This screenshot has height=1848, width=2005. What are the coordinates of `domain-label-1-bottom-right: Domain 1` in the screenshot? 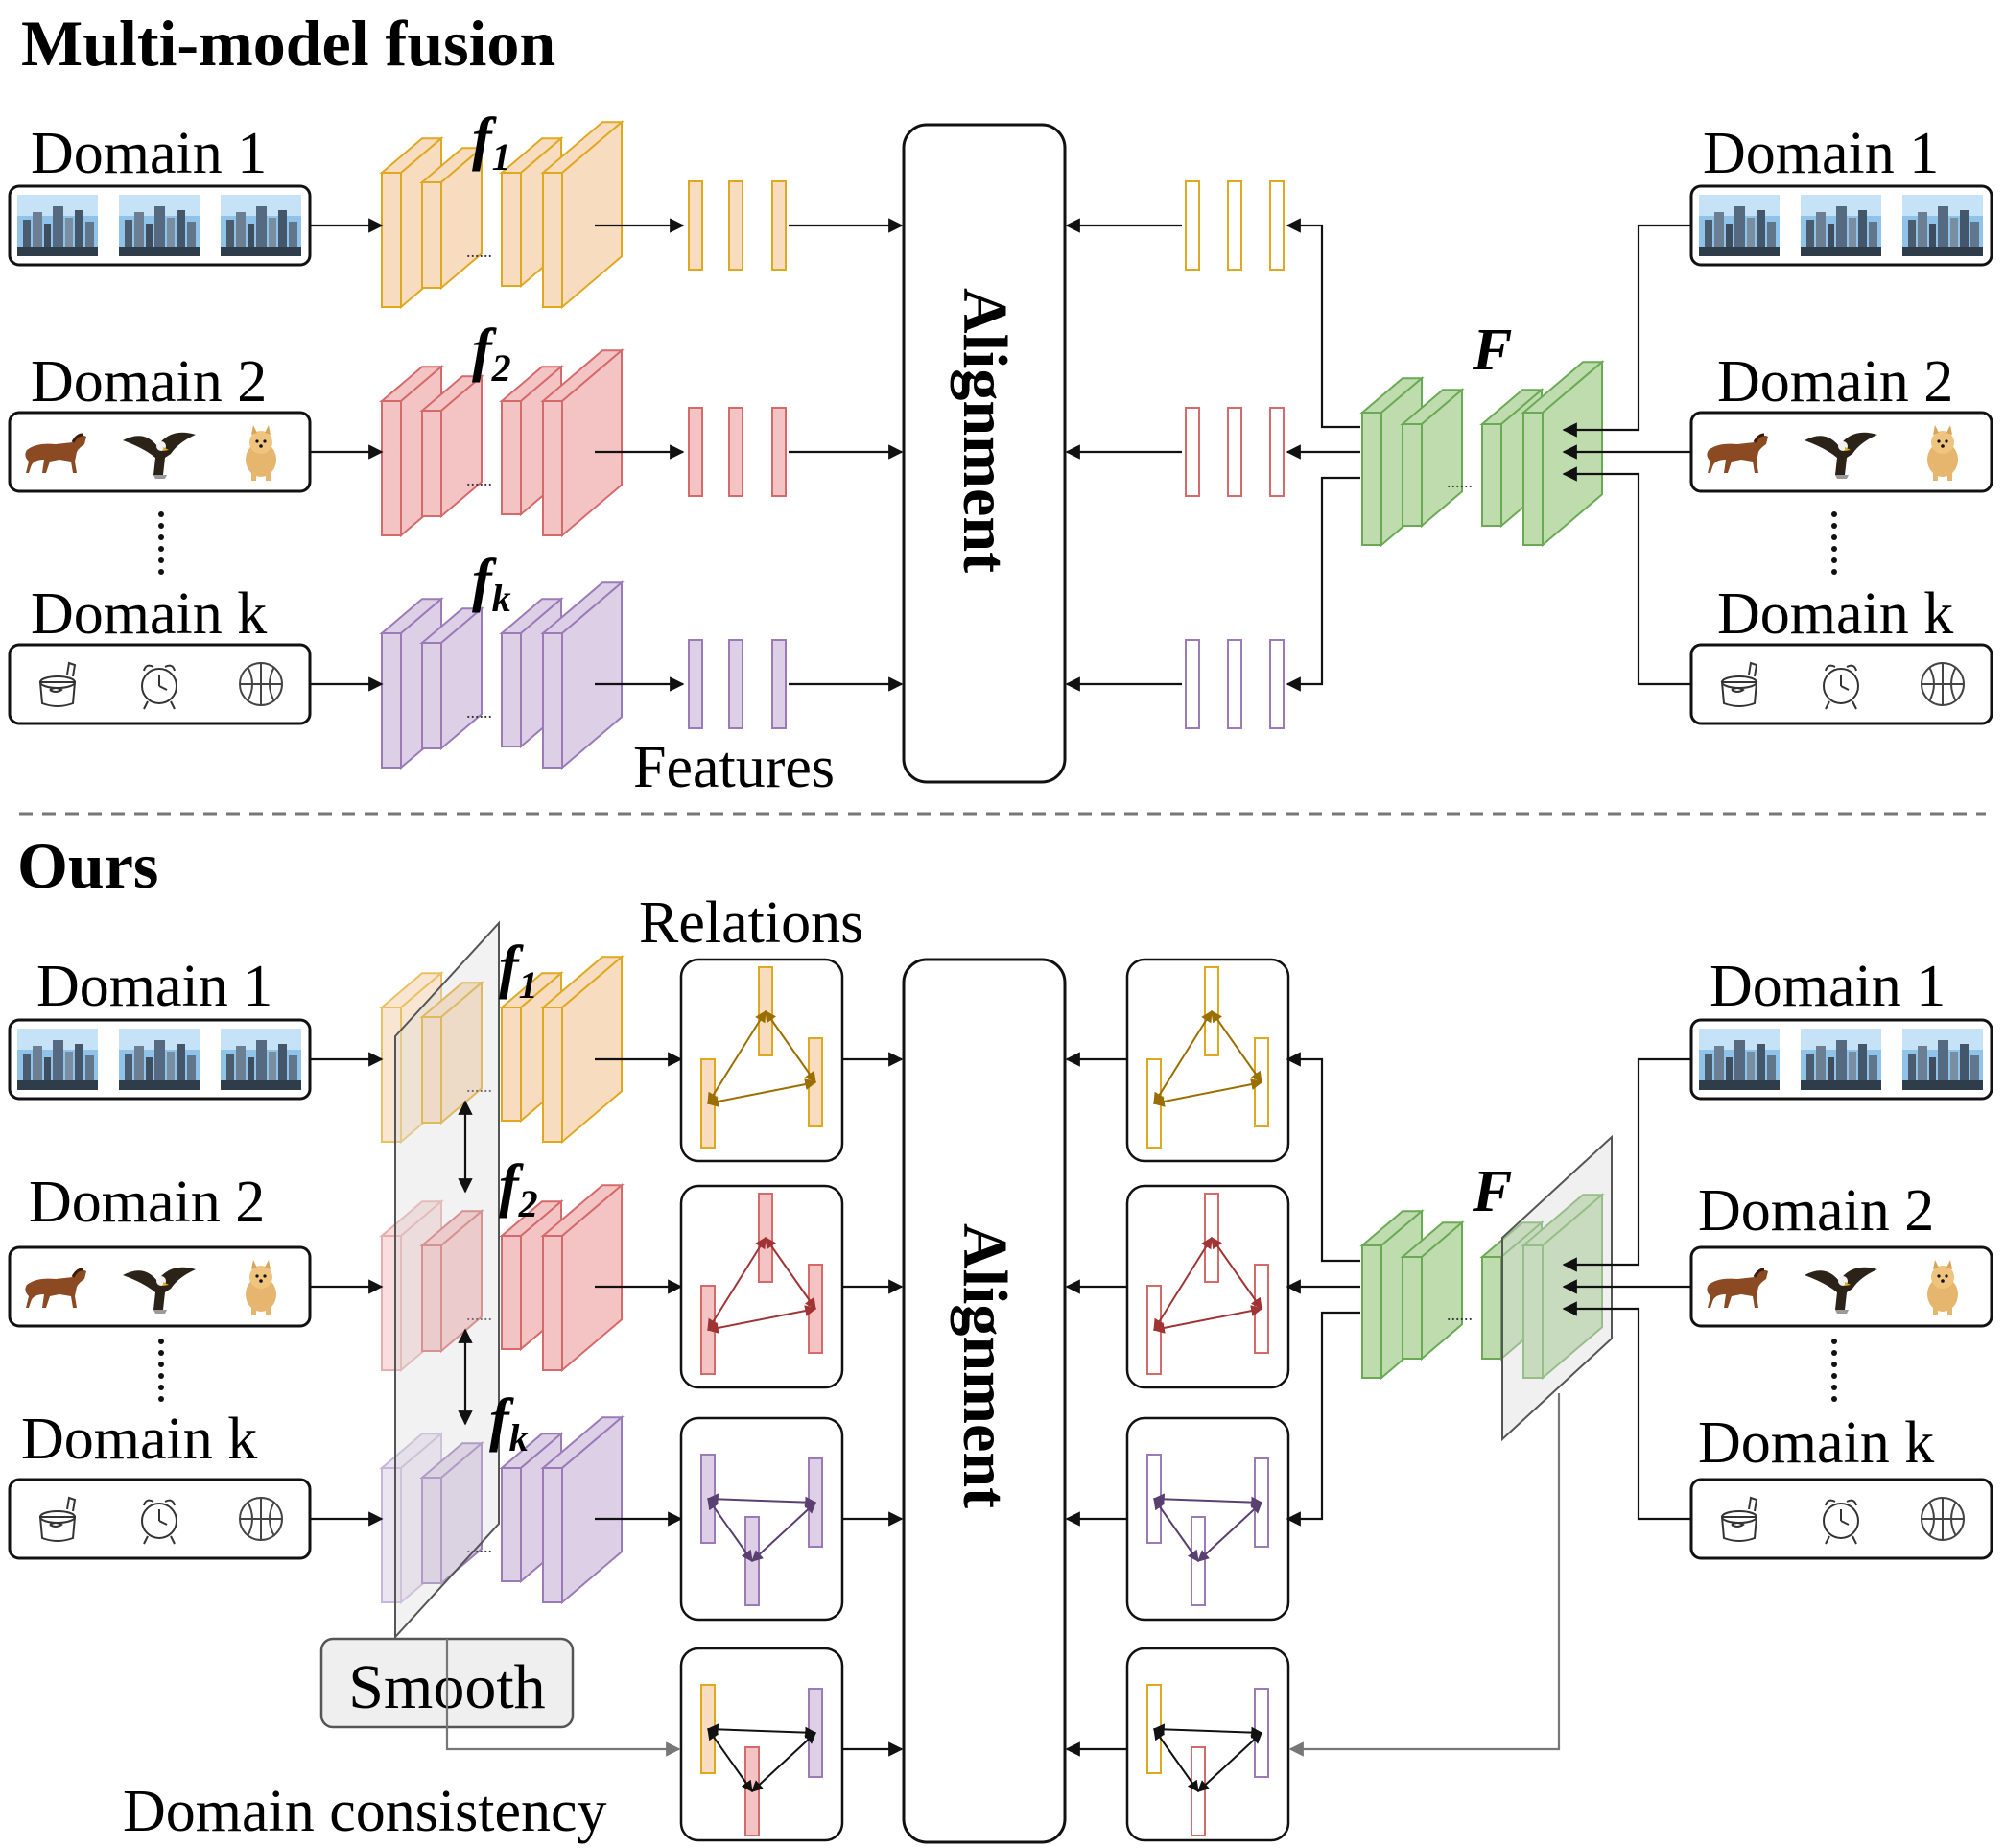 It's located at (1828, 986).